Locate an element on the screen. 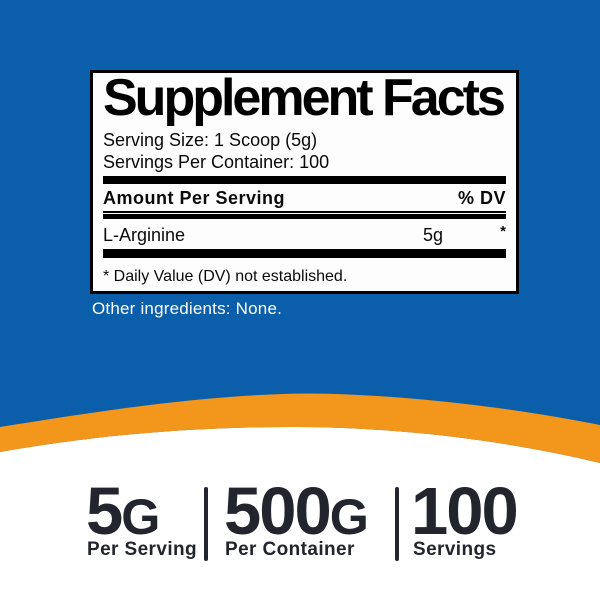  stat-servings-label: Servings is located at coordinates (455, 549).